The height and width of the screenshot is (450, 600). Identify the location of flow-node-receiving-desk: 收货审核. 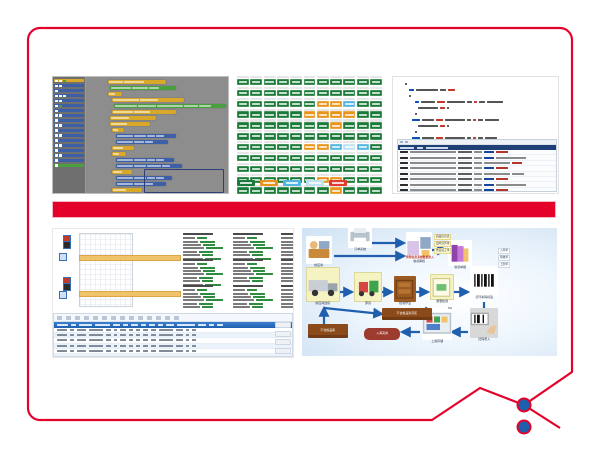
(419, 248).